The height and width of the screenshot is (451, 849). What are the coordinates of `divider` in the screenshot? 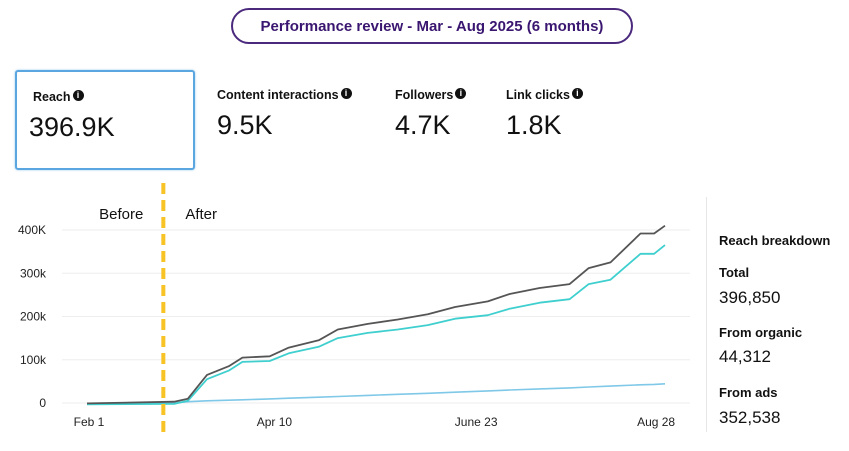 It's located at (706, 314).